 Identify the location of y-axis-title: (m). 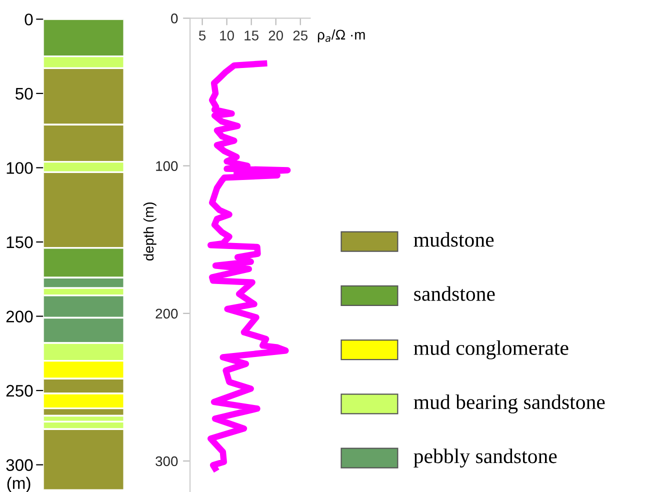
(18, 484).